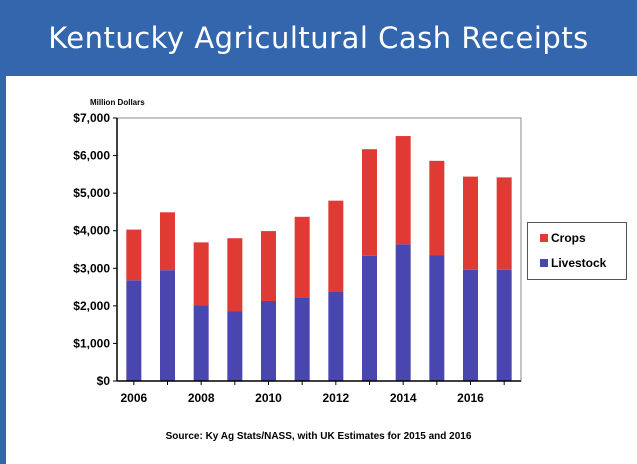 Image resolution: width=637 pixels, height=464 pixels. I want to click on legend-swatch-crops, so click(544, 238).